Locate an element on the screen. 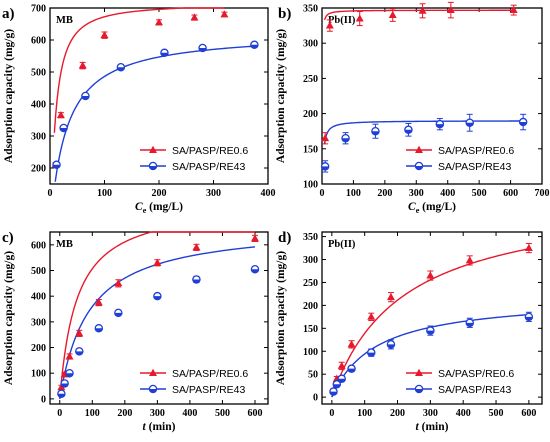 This screenshot has width=550, height=442. y-tick-label: 400 is located at coordinates (38, 105).